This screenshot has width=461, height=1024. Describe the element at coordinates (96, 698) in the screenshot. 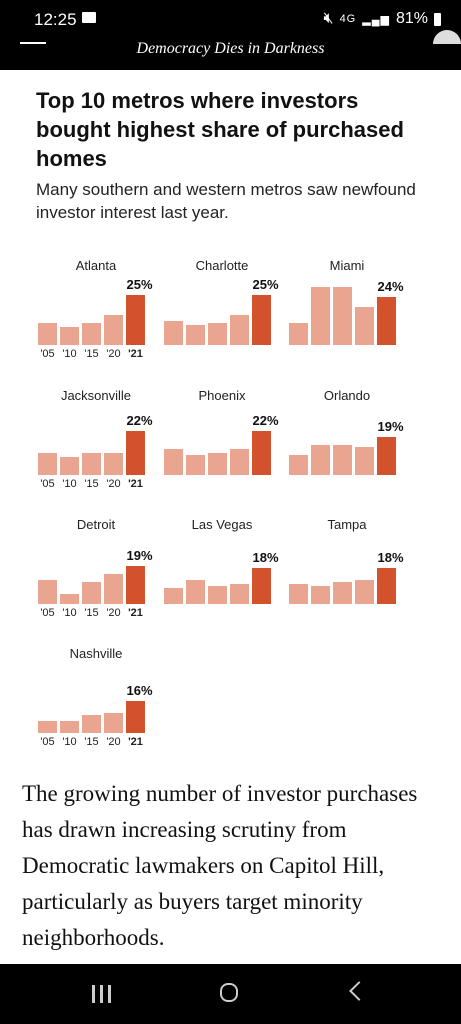

I see `chart-panel: Nashville '05 '10 '15 '20 16% '21` at that location.